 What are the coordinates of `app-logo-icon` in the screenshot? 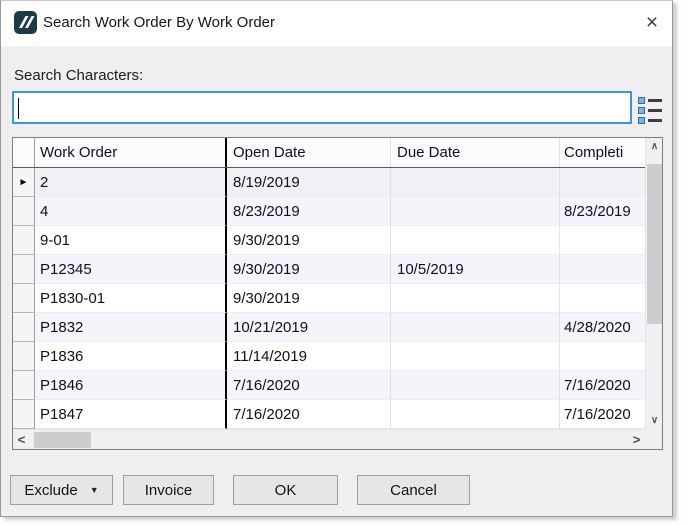 It's located at (25, 22).